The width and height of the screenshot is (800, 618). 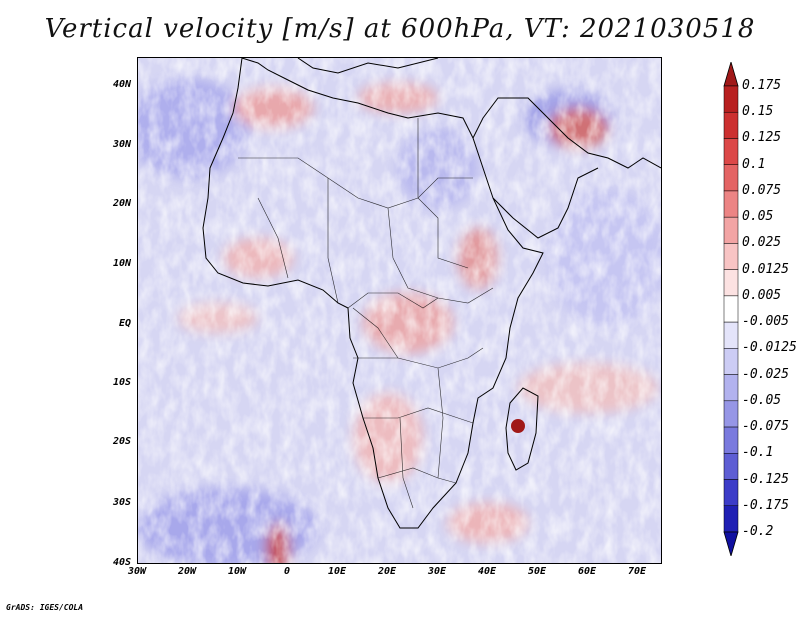 I want to click on lat-label-30n: 30N, so click(x=121, y=144).